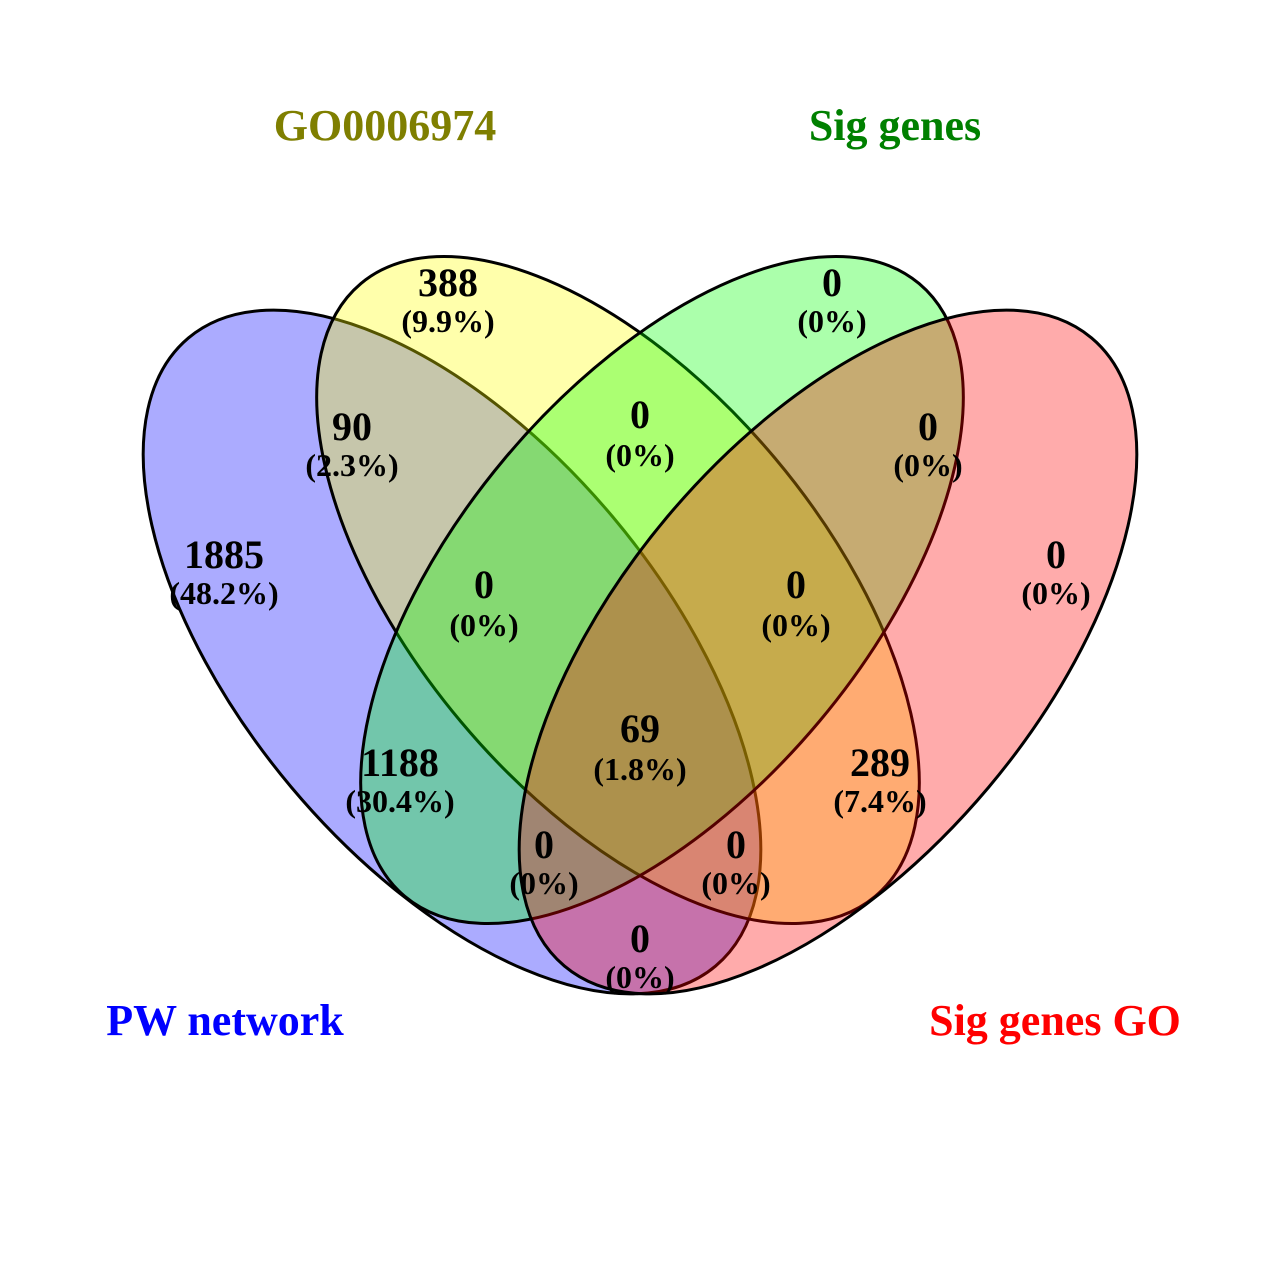 Image resolution: width=1280 pixels, height=1280 pixels. Describe the element at coordinates (399, 801) in the screenshot. I see `region-percent: (30.4%)` at that location.